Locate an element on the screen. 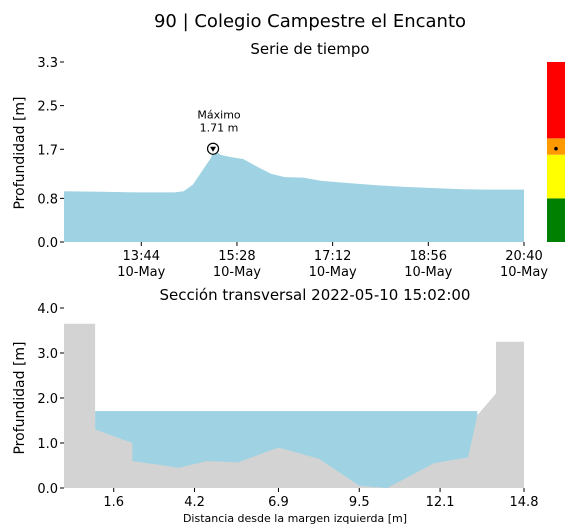 The width and height of the screenshot is (565, 527). x-tick-label: 9.5 is located at coordinates (359, 502).